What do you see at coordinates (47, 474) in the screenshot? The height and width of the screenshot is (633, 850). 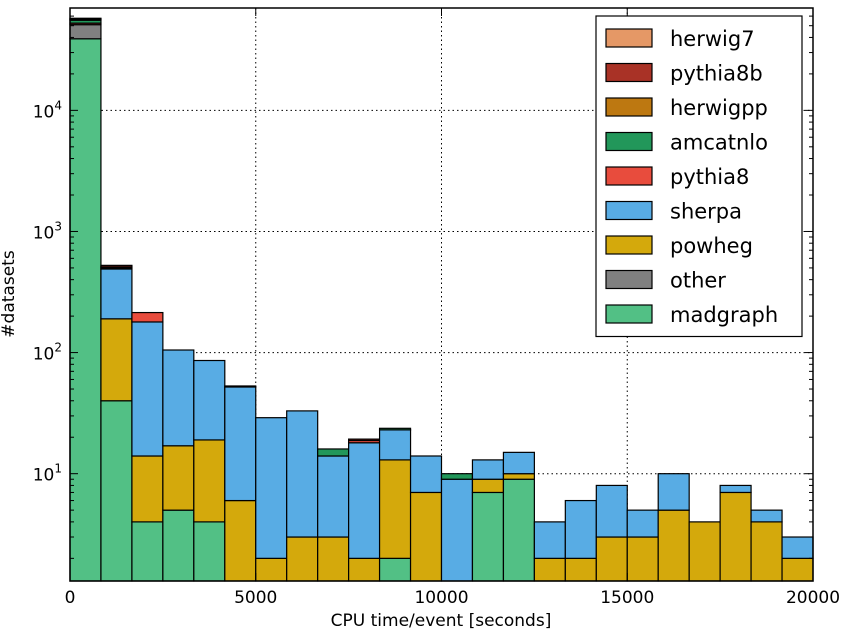 I see `y-tick-label: 10¹` at bounding box center [47, 474].